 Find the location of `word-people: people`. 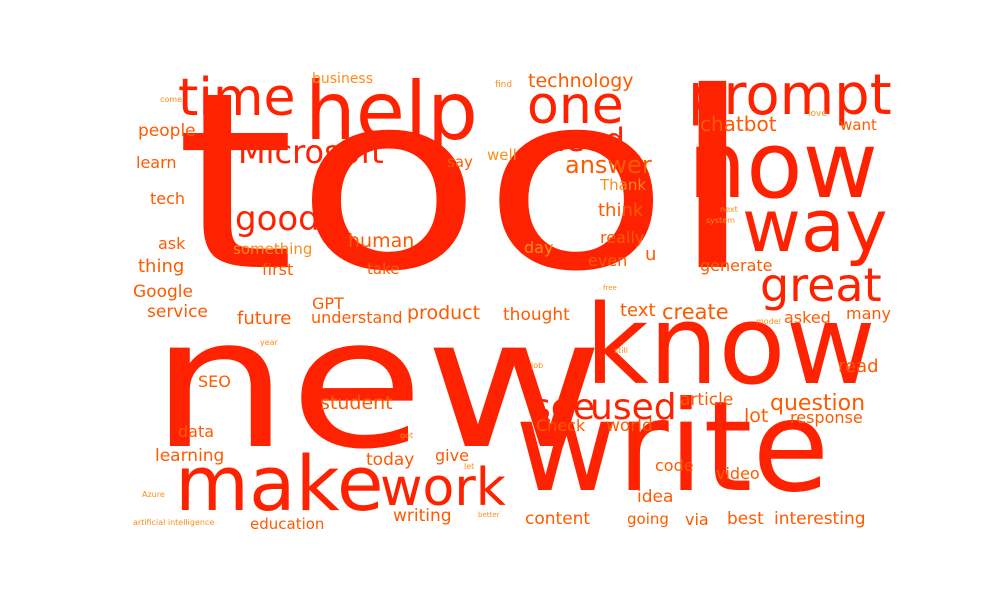

word-people: people is located at coordinates (167, 131).